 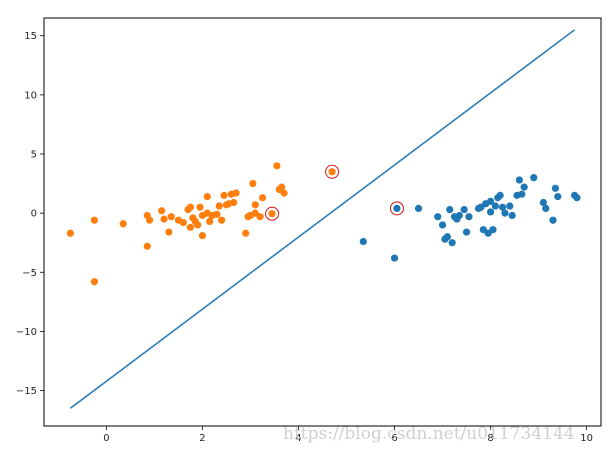 What do you see at coordinates (394, 438) in the screenshot?
I see `x-tick-label: 6` at bounding box center [394, 438].